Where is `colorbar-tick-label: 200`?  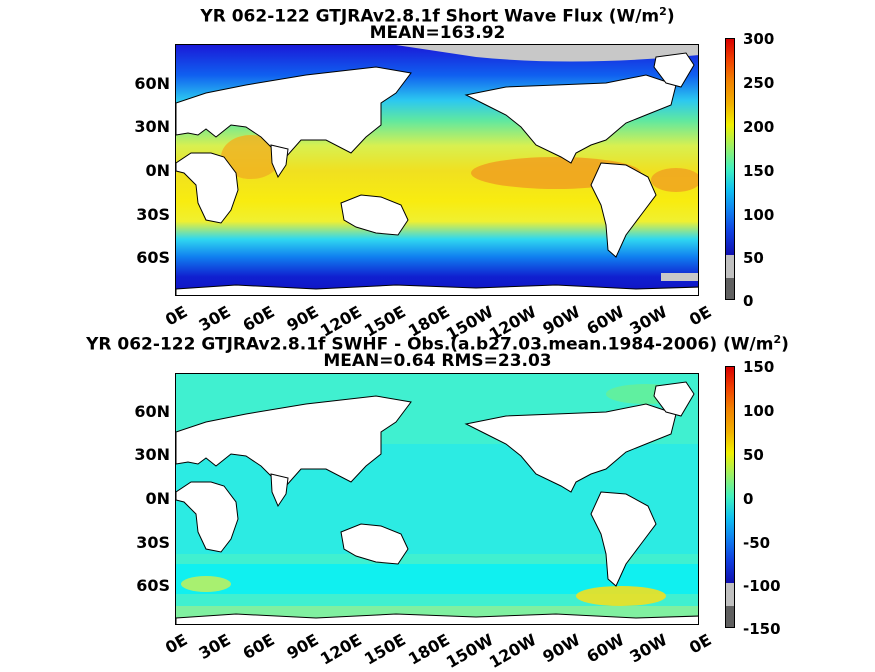 colorbar-tick-label: 200 is located at coordinates (759, 127).